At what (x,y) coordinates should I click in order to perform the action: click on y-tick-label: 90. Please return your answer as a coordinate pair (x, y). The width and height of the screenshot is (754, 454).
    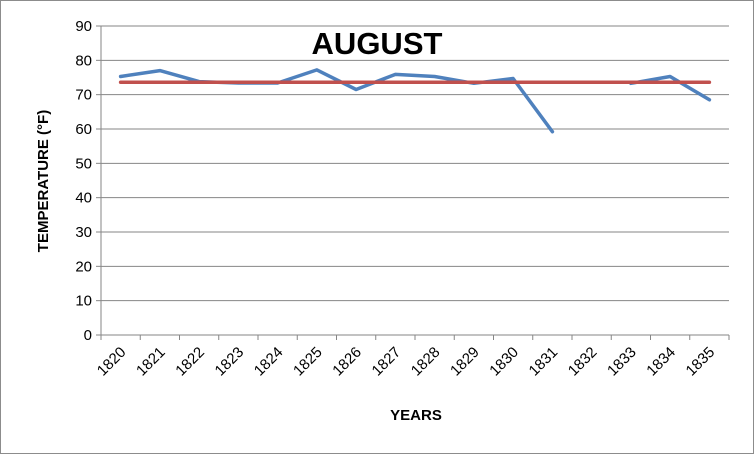
    Looking at the image, I should click on (83, 26).